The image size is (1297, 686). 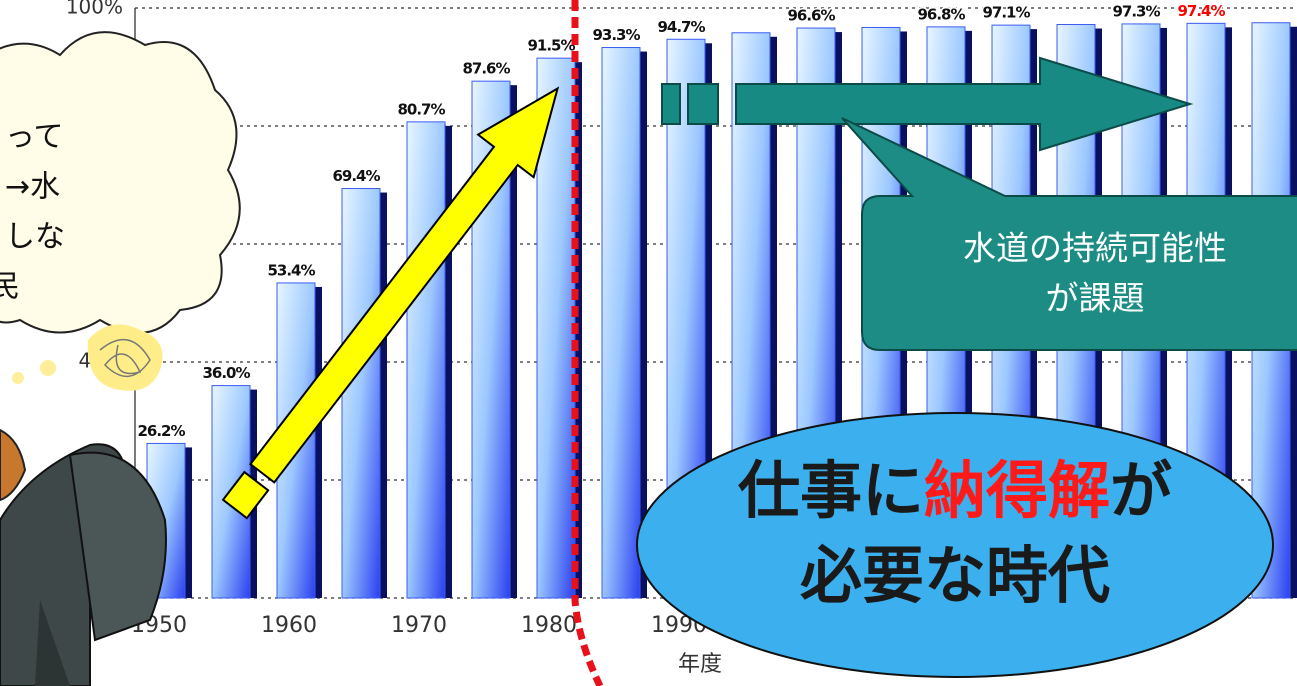 What do you see at coordinates (1095, 298) in the screenshot?
I see `callout-text: が課題` at bounding box center [1095, 298].